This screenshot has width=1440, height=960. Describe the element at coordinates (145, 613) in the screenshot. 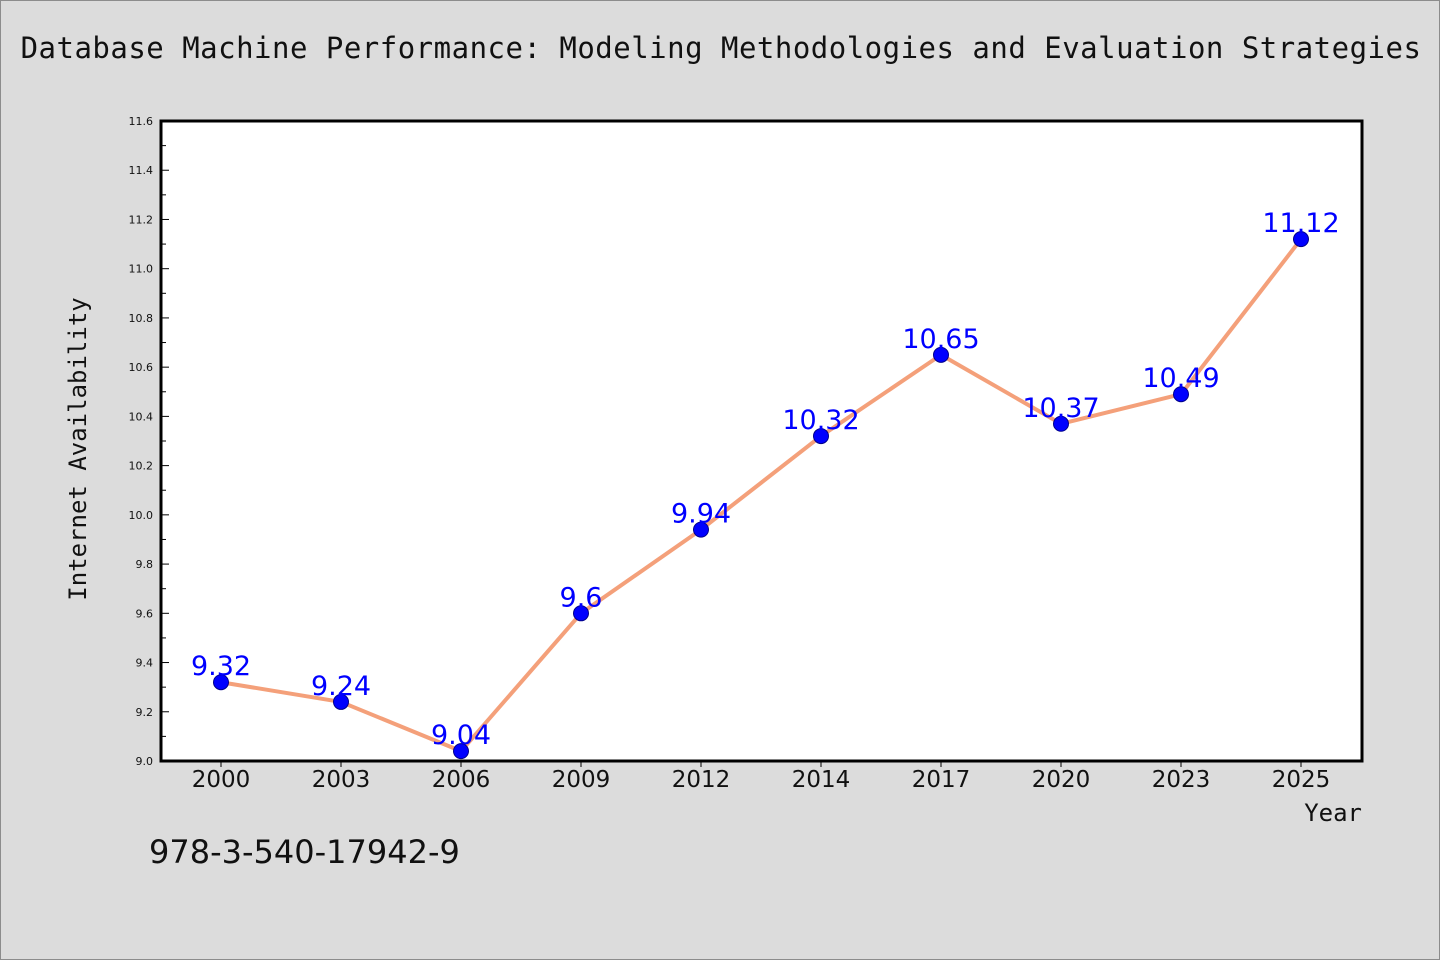

I see `y-tick-label: 9.6` at that location.